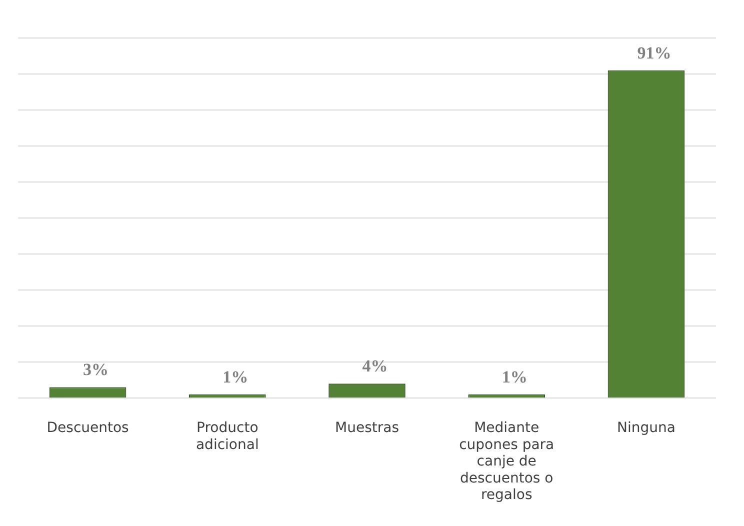 The image size is (744, 526). What do you see at coordinates (87, 428) in the screenshot?
I see `x-tick-label: Descuentos` at bounding box center [87, 428].